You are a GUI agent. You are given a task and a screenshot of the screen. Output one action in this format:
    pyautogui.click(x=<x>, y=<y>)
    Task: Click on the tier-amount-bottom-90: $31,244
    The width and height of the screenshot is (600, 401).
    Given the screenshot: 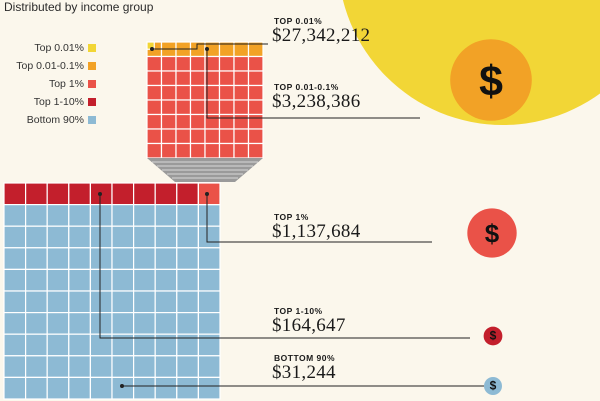 What is the action you would take?
    pyautogui.click(x=304, y=372)
    